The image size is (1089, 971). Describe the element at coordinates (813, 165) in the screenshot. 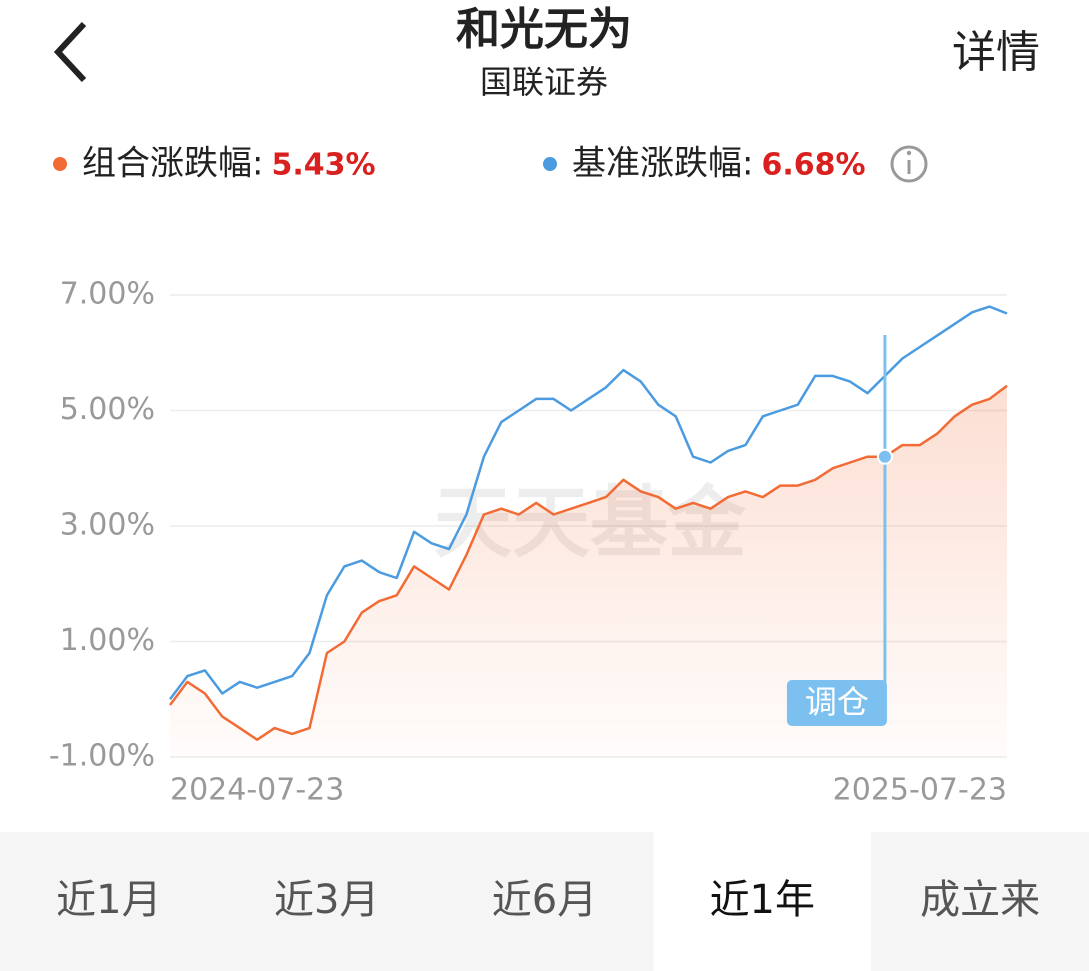

I see `legend-value: 6.68%` at that location.